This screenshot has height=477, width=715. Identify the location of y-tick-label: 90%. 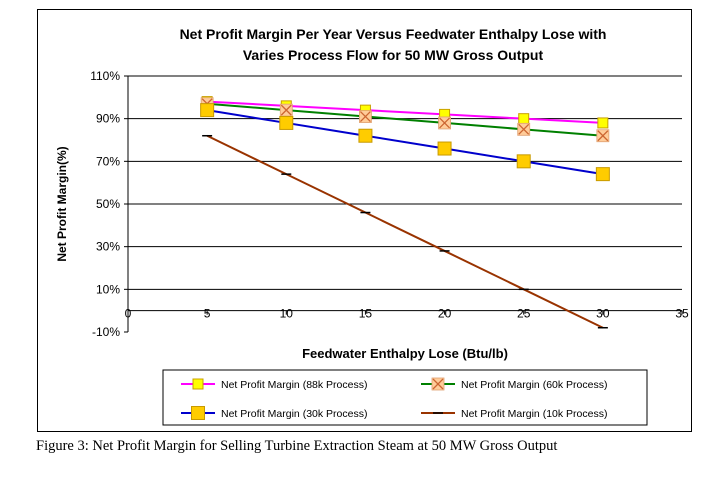
(108, 119).